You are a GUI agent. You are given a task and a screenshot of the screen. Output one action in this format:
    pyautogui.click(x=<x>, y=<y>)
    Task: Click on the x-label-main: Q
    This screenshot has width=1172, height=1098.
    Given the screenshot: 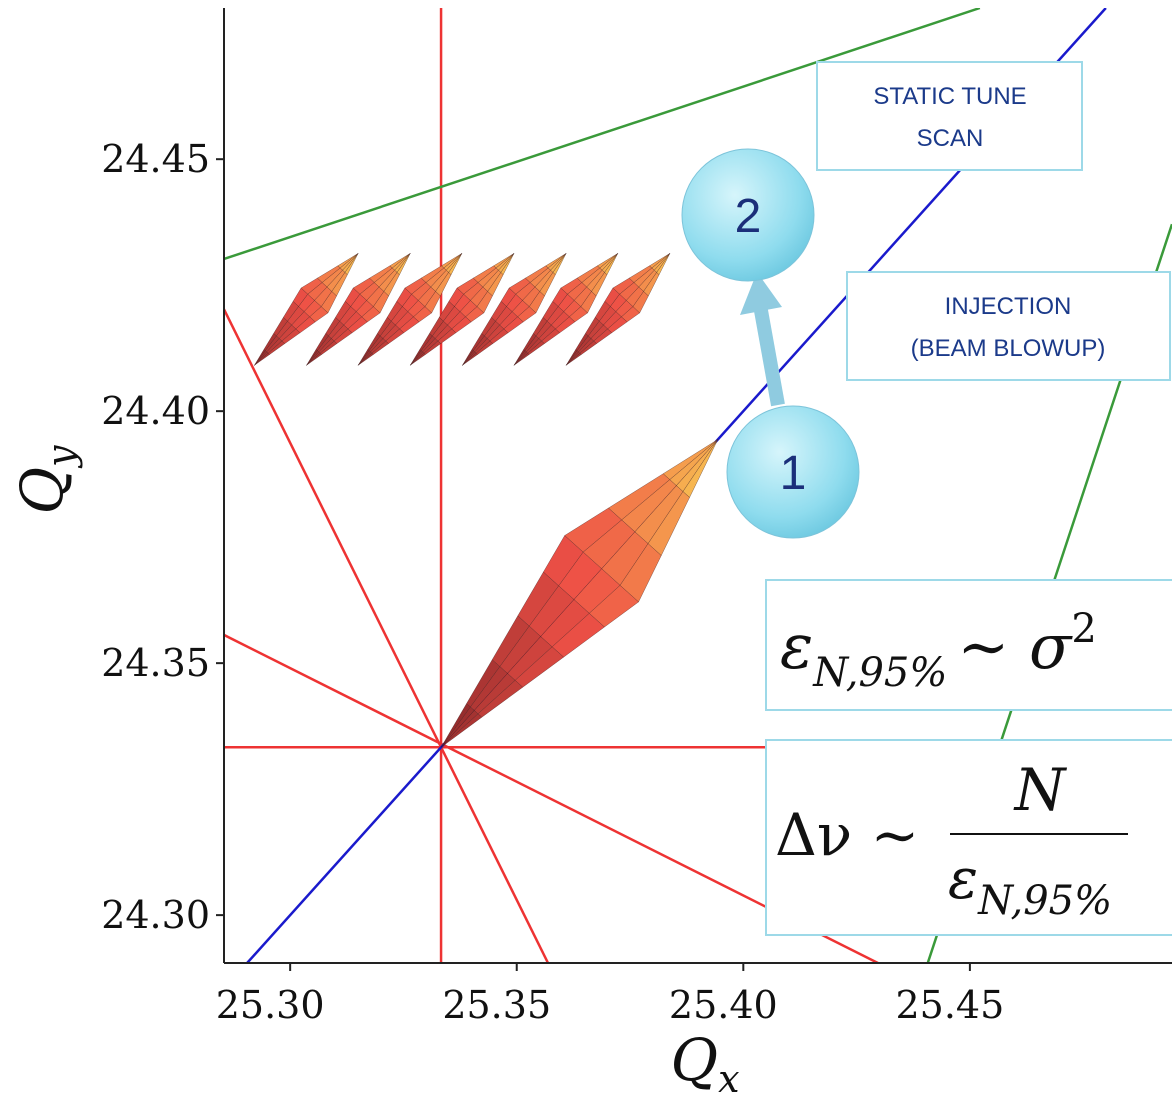 What is the action you would take?
    pyautogui.click(x=695, y=1060)
    